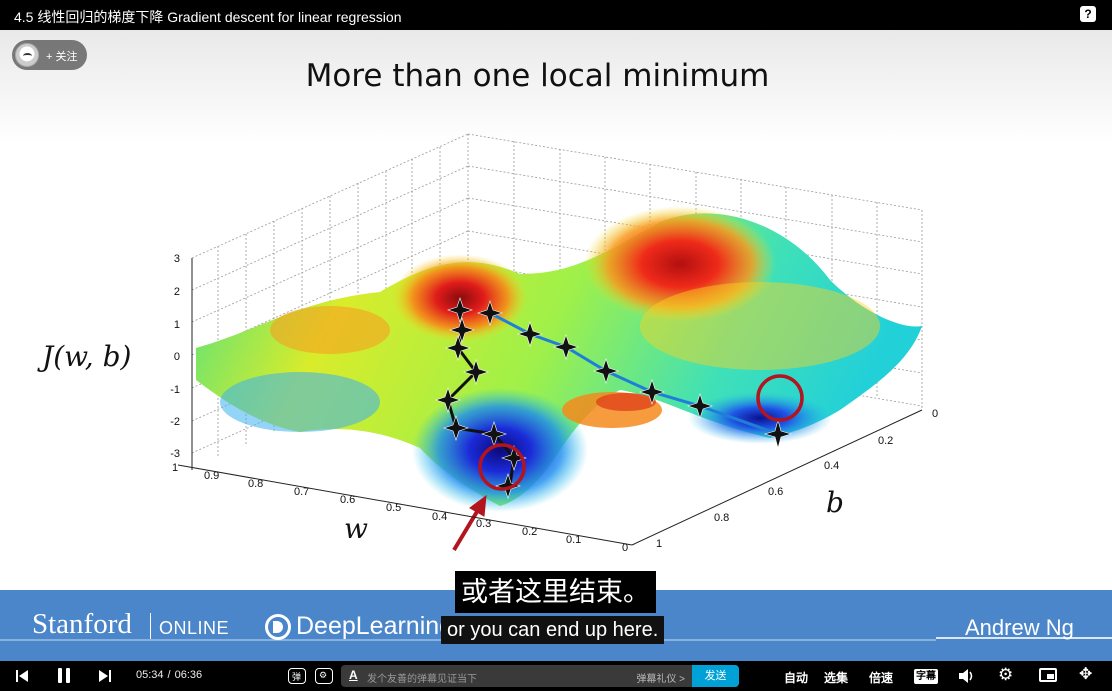 The width and height of the screenshot is (1112, 691). I want to click on z-tick: 0, so click(177, 357).